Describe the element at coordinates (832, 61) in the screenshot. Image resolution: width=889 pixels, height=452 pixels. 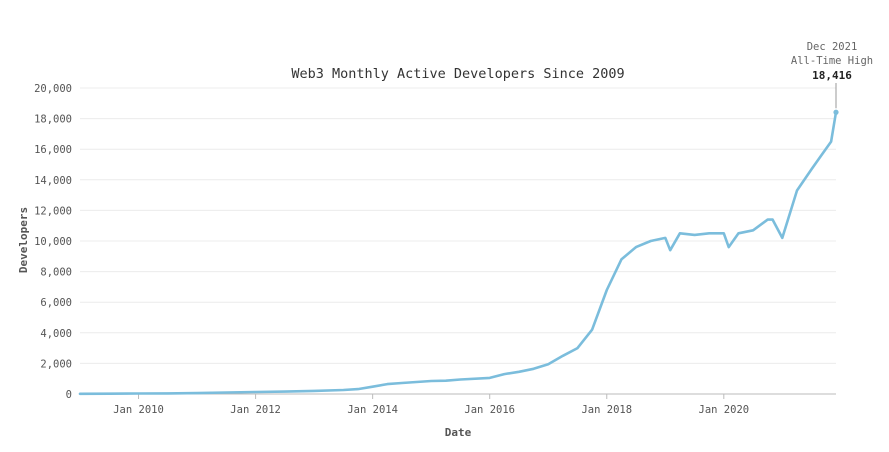
I see `annotation-text: All-Time High` at that location.